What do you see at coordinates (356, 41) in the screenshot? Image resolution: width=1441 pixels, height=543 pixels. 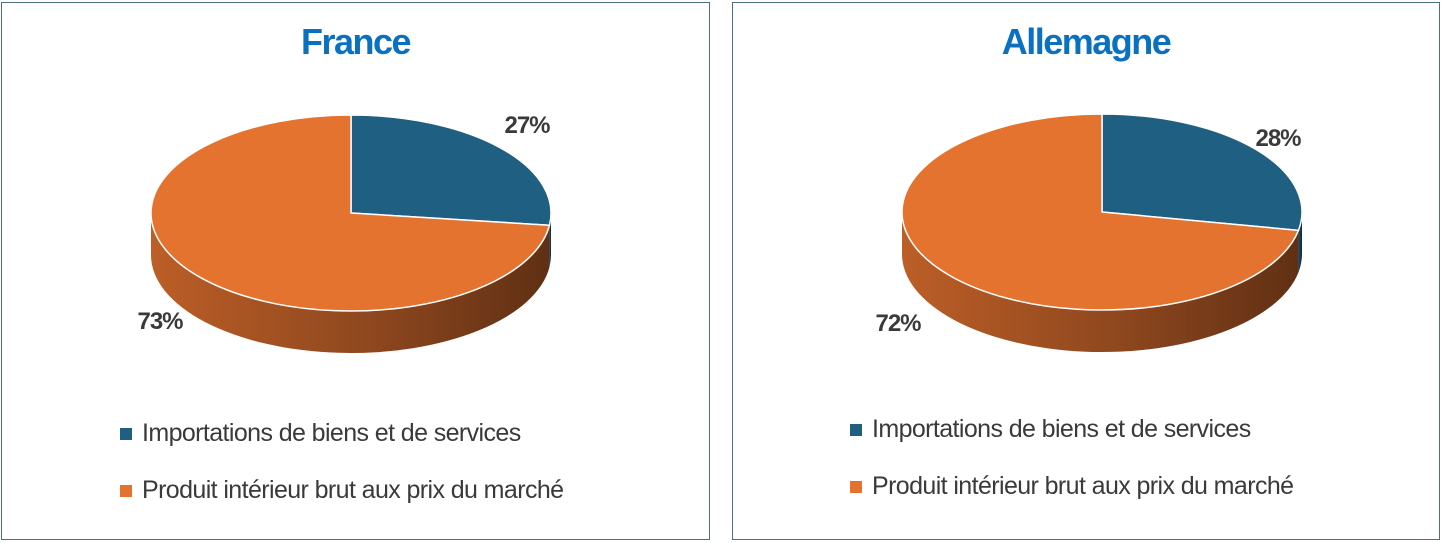 I see `chart-title: France` at bounding box center [356, 41].